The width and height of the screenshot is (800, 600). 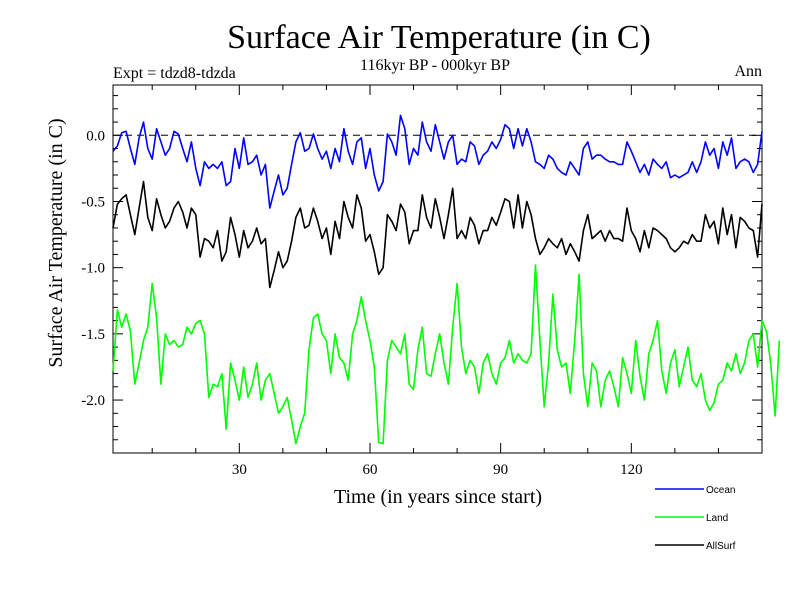 What do you see at coordinates (56, 242) in the screenshot?
I see `y-axis-label: Surface Air Temperature (in C)` at bounding box center [56, 242].